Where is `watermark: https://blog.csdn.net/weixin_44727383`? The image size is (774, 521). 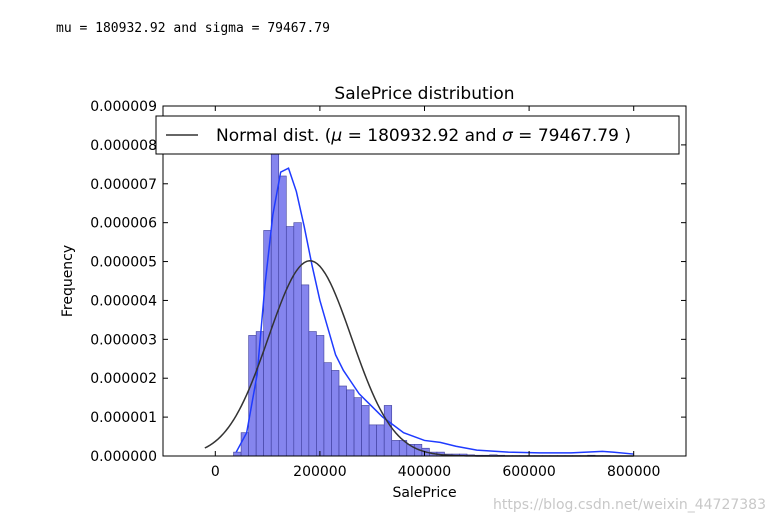 watermark: https://blog.csdn.net/weixin_44727383 is located at coordinates (629, 505).